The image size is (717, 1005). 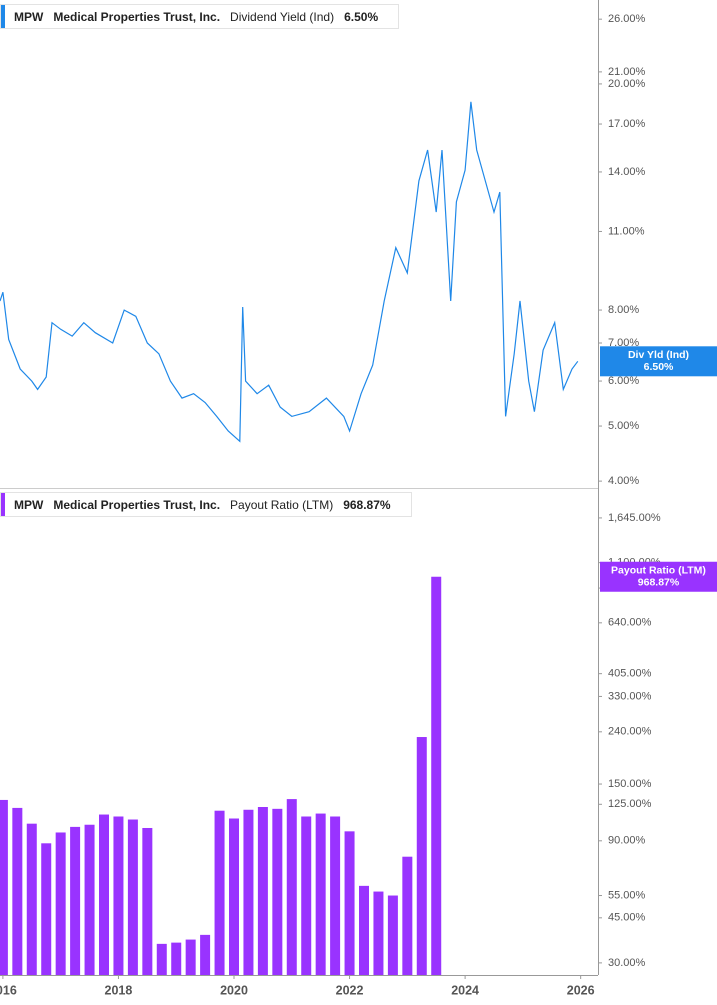 I want to click on y-tick-label: 14.00%, so click(x=627, y=172).